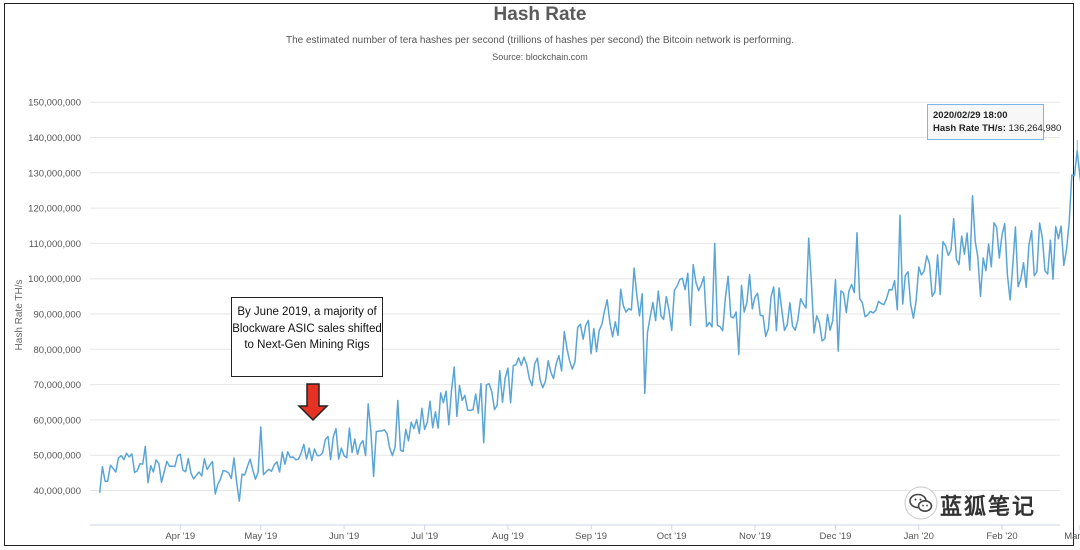  Describe the element at coordinates (57, 420) in the screenshot. I see `y-tick-label: 60,000,000` at that location.